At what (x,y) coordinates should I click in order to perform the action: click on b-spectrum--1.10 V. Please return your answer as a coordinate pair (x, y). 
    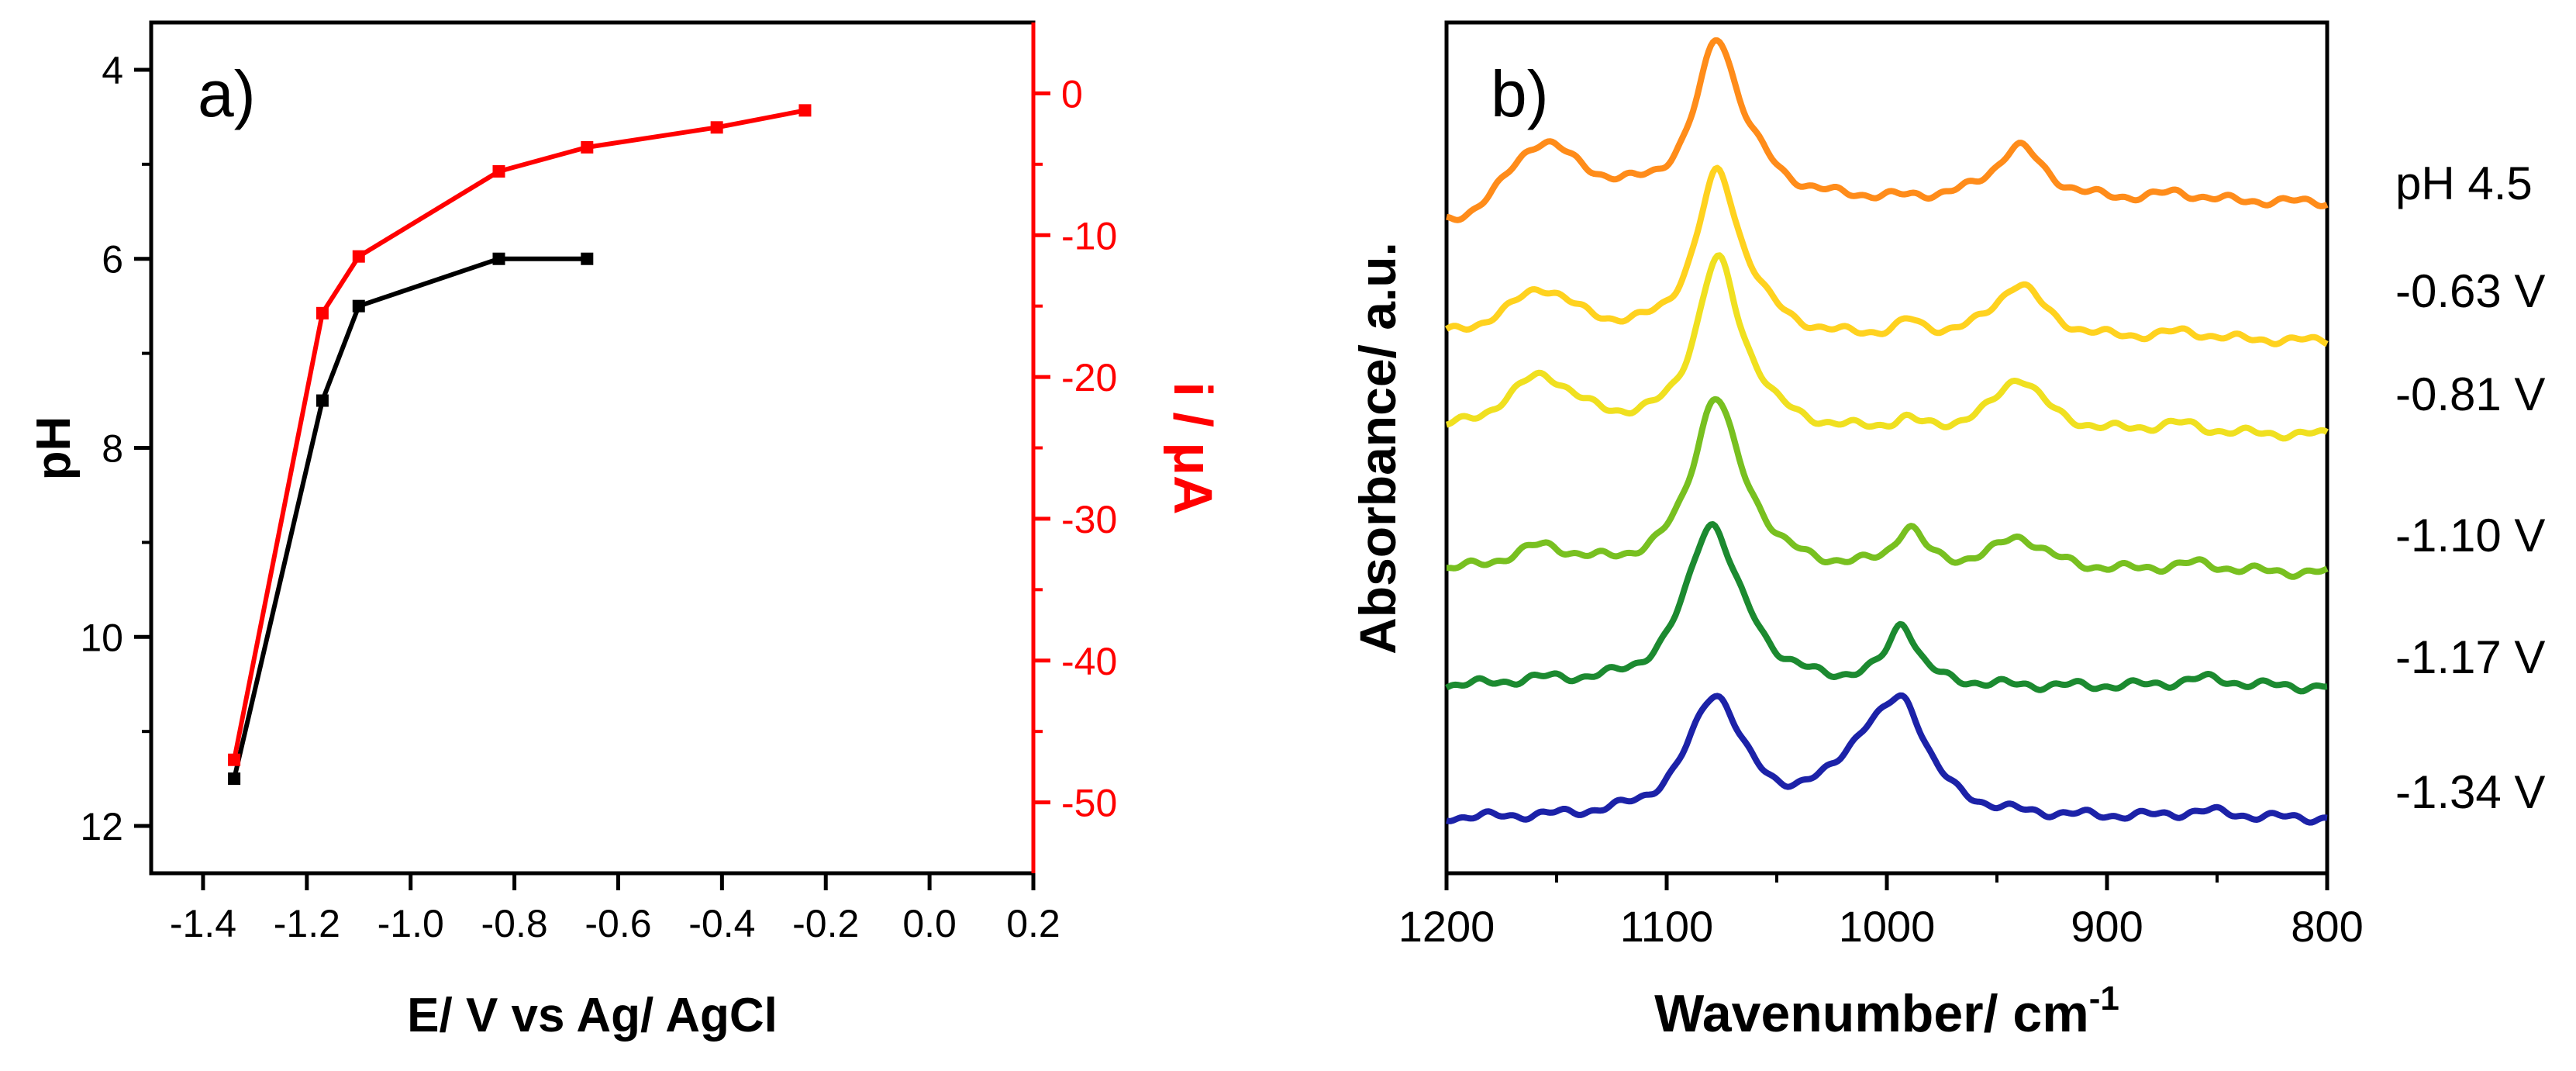
    Looking at the image, I should click on (1887, 488).